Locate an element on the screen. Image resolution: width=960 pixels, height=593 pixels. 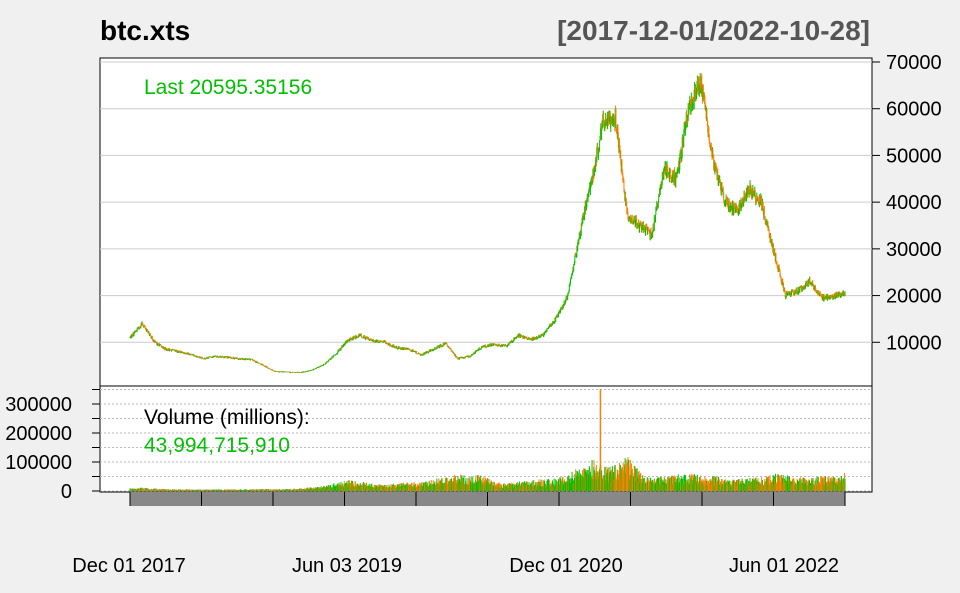
price-tick-label: 30000 is located at coordinates (914, 250).